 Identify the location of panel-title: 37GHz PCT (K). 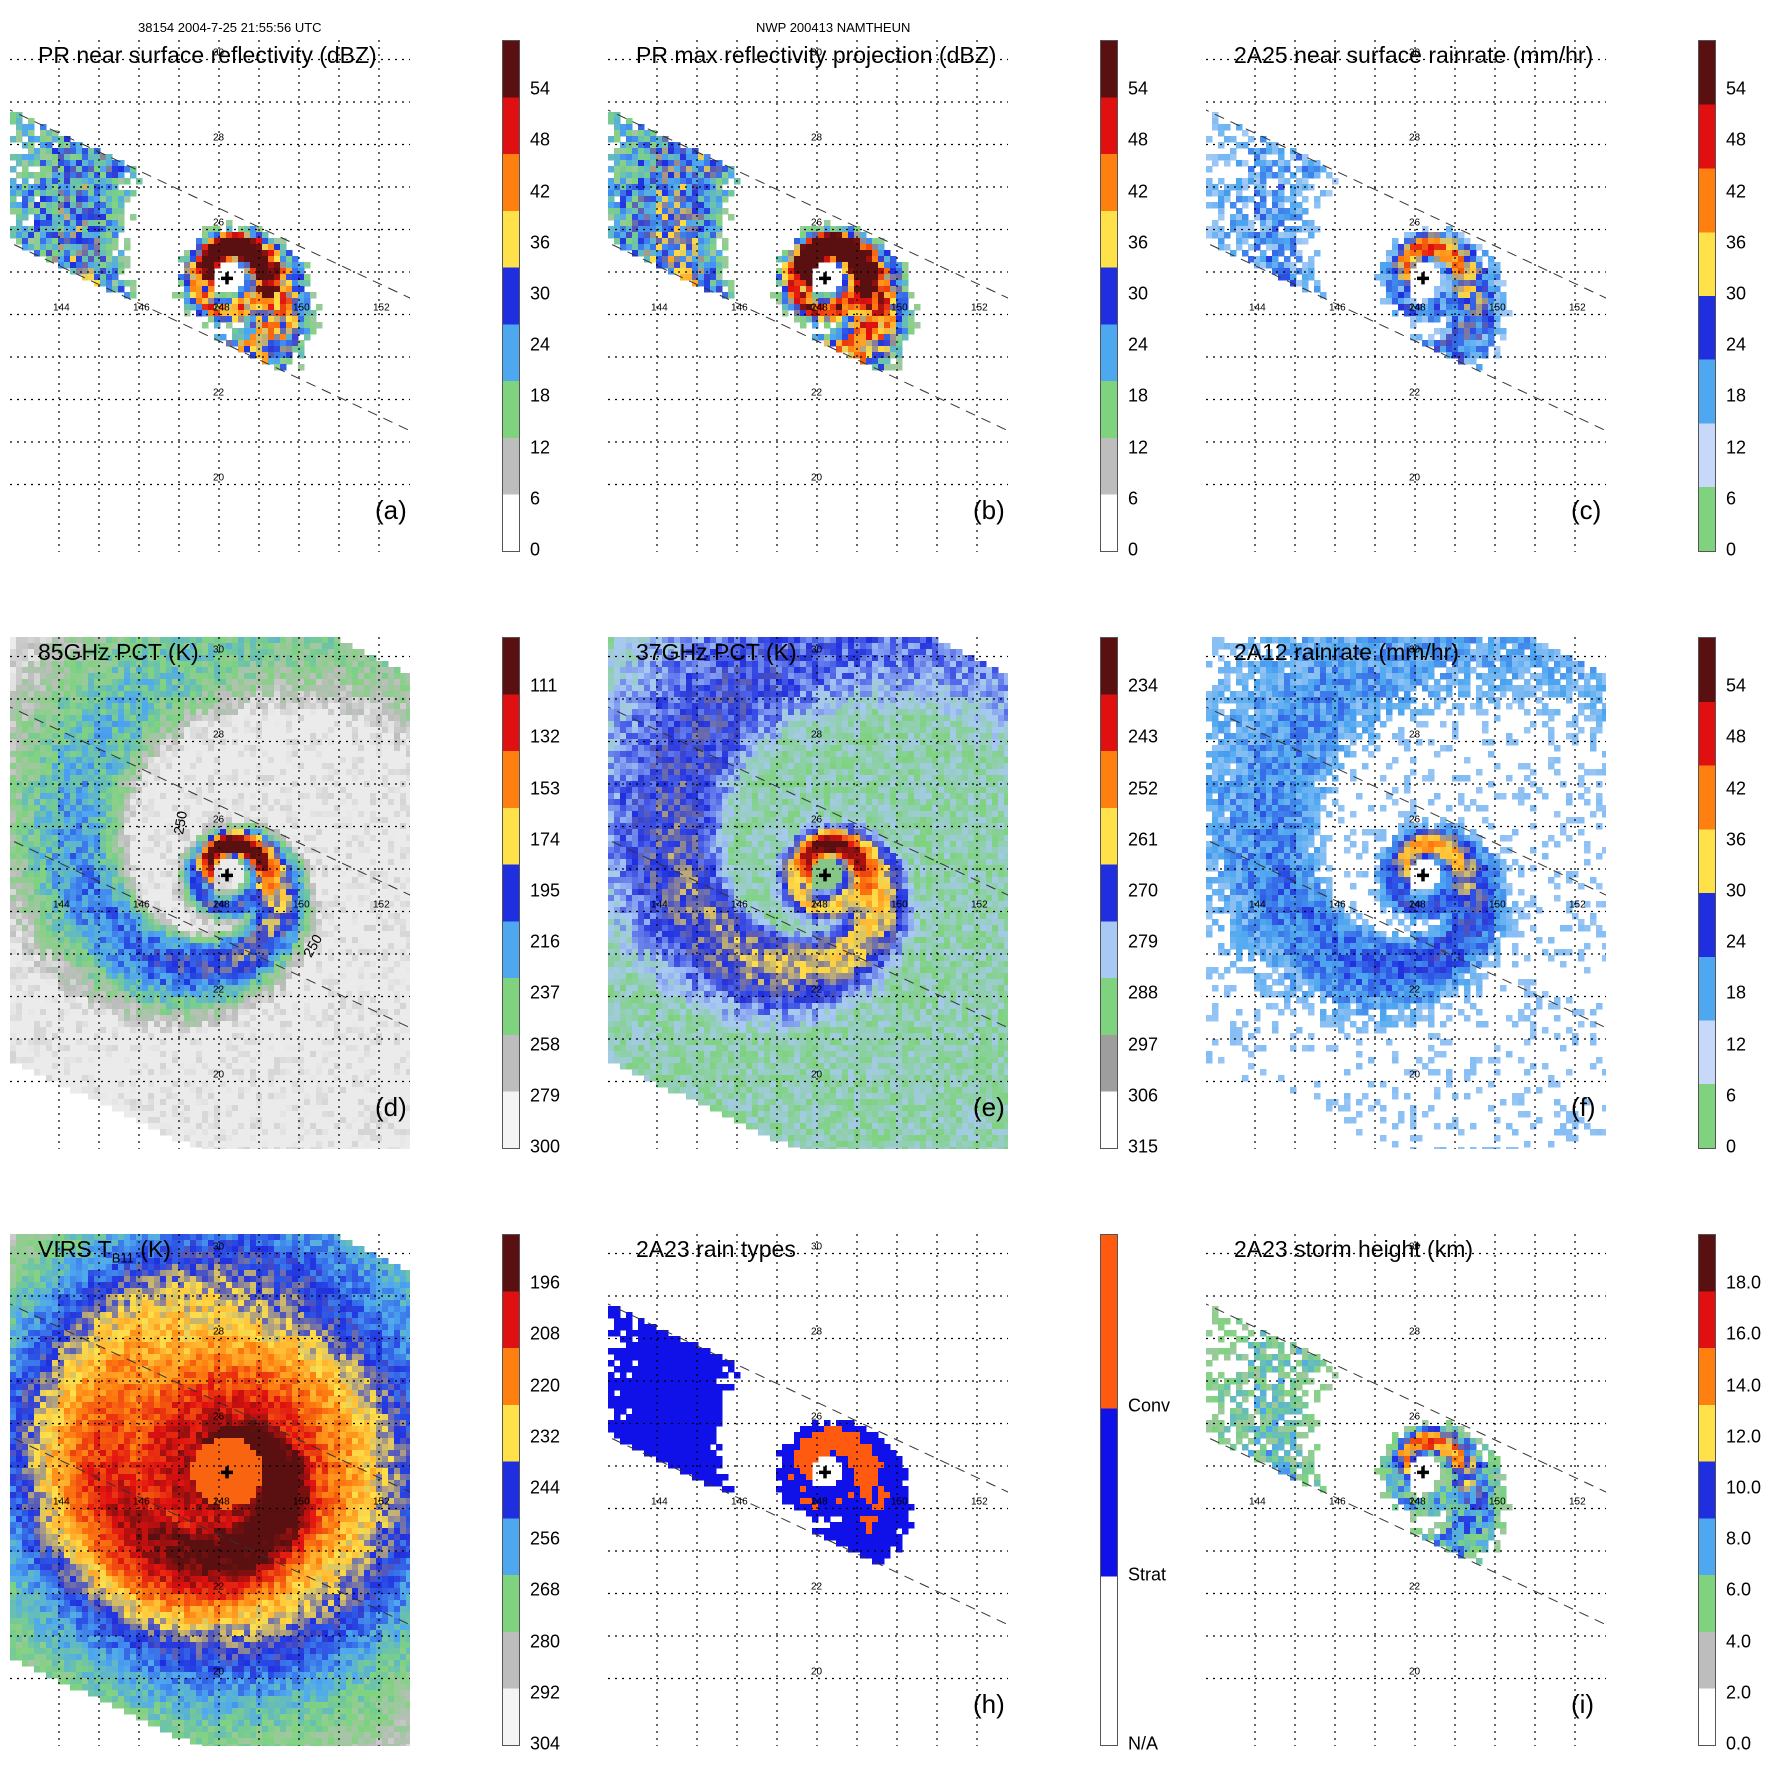
(716, 652).